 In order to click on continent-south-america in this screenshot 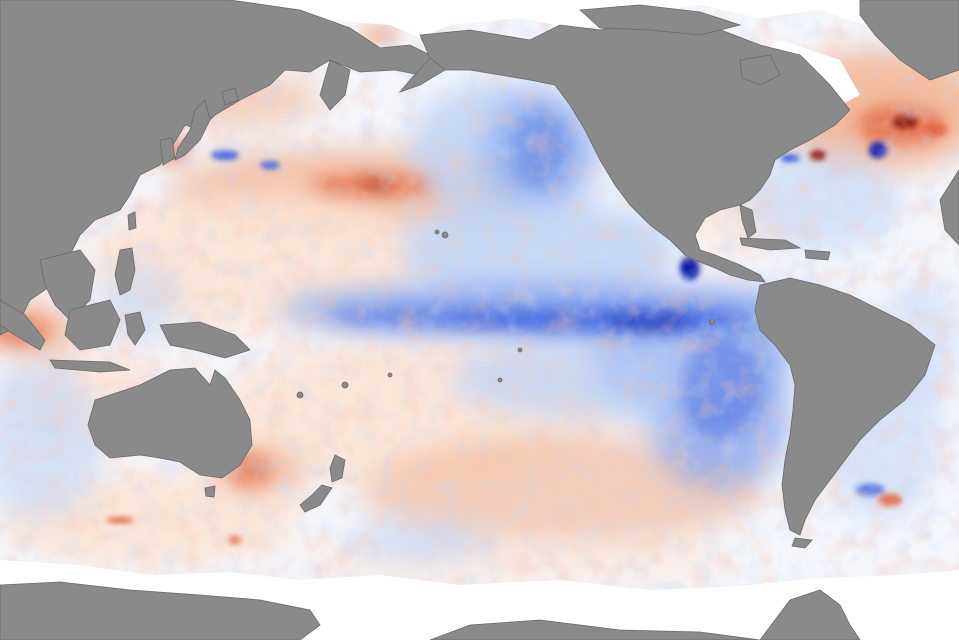, I will do `click(845, 406)`.